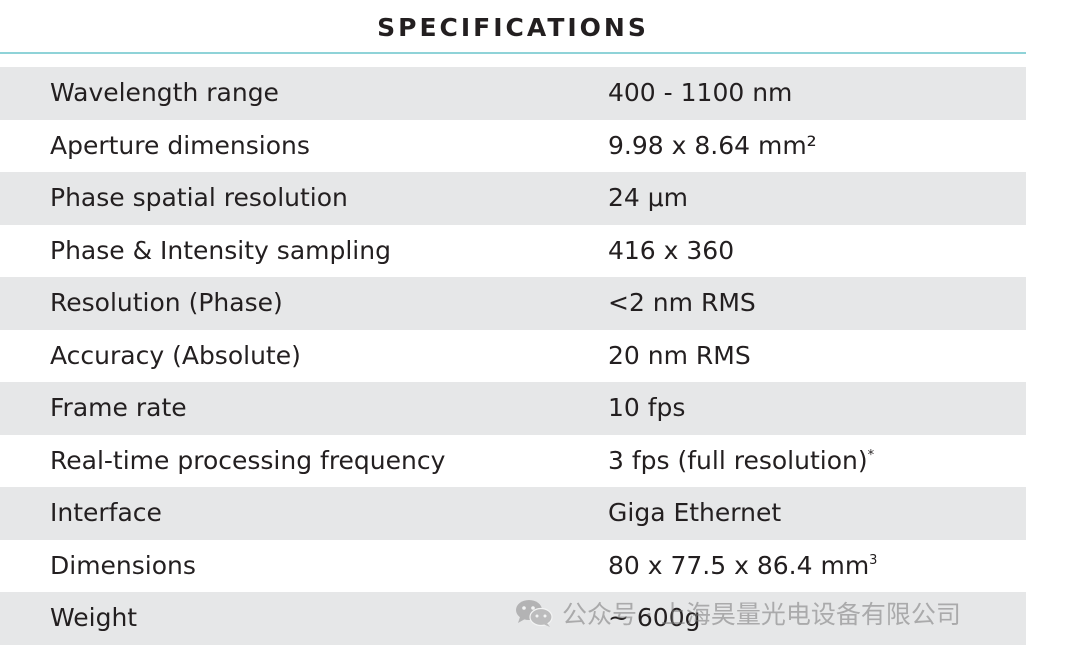 This screenshot has width=1080, height=656. What do you see at coordinates (513, 513) in the screenshot?
I see `table-row: Interface Giga Ethernet` at bounding box center [513, 513].